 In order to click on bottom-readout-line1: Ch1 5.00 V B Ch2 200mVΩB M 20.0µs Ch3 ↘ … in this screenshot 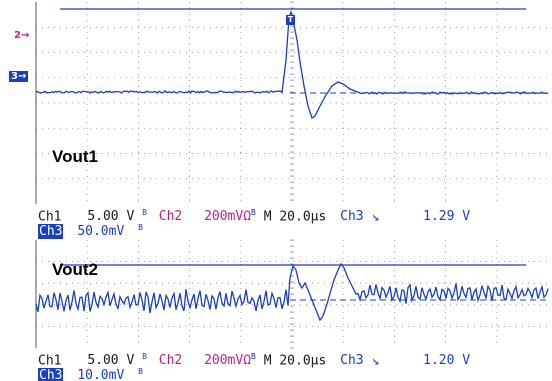, I will do `click(254, 359)`.